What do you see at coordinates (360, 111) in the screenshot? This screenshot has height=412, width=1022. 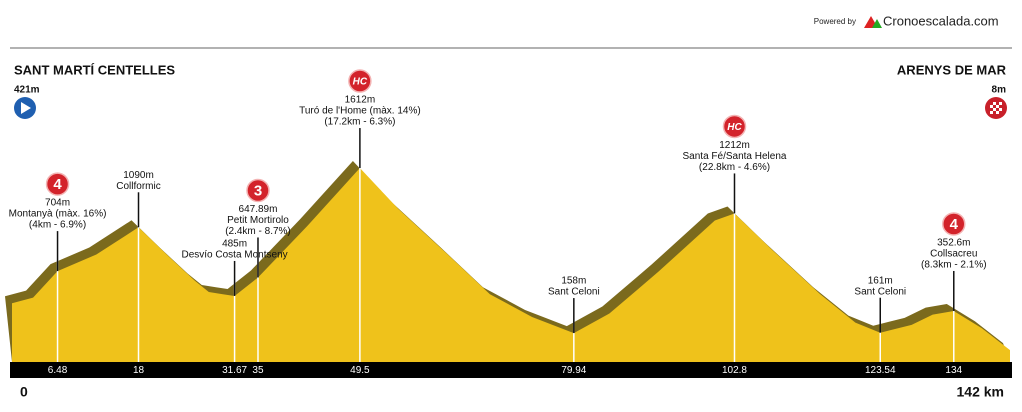 I see `point-label: Turó de l'Home (màx. 14%)` at bounding box center [360, 111].